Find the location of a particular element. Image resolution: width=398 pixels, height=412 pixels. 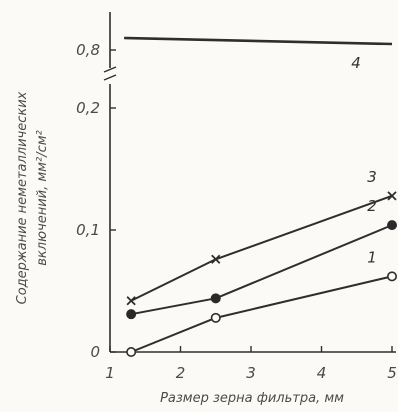

curve-label-2: 2 is located at coordinates (372, 206).